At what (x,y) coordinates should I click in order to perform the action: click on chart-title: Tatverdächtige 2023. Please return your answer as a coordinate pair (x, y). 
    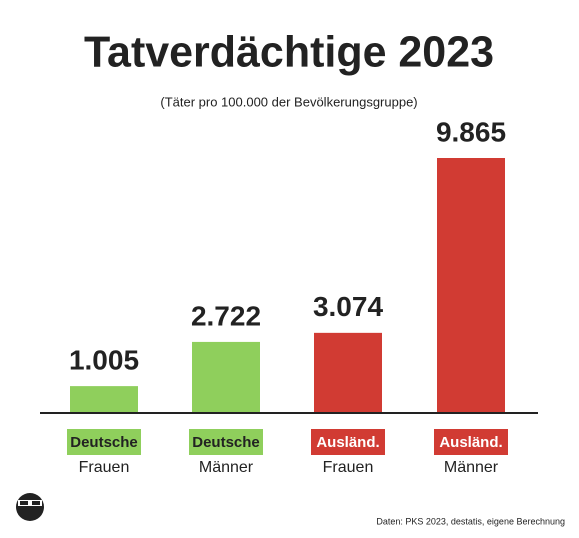
    Looking at the image, I should click on (289, 52).